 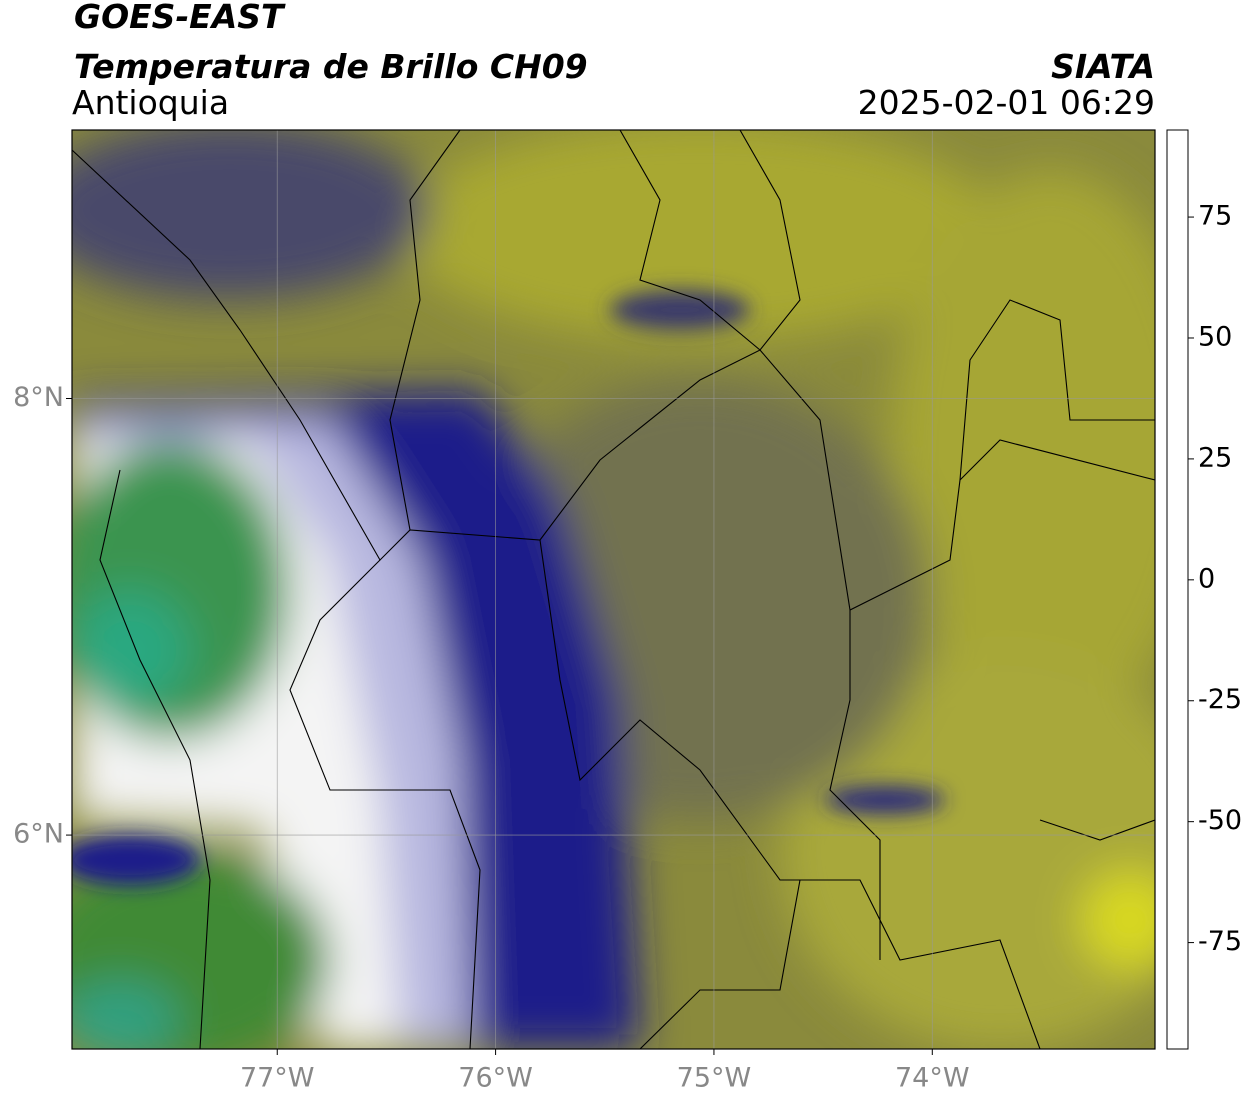 I want to click on colorbar-tick-label: -75, so click(x=1220, y=941).